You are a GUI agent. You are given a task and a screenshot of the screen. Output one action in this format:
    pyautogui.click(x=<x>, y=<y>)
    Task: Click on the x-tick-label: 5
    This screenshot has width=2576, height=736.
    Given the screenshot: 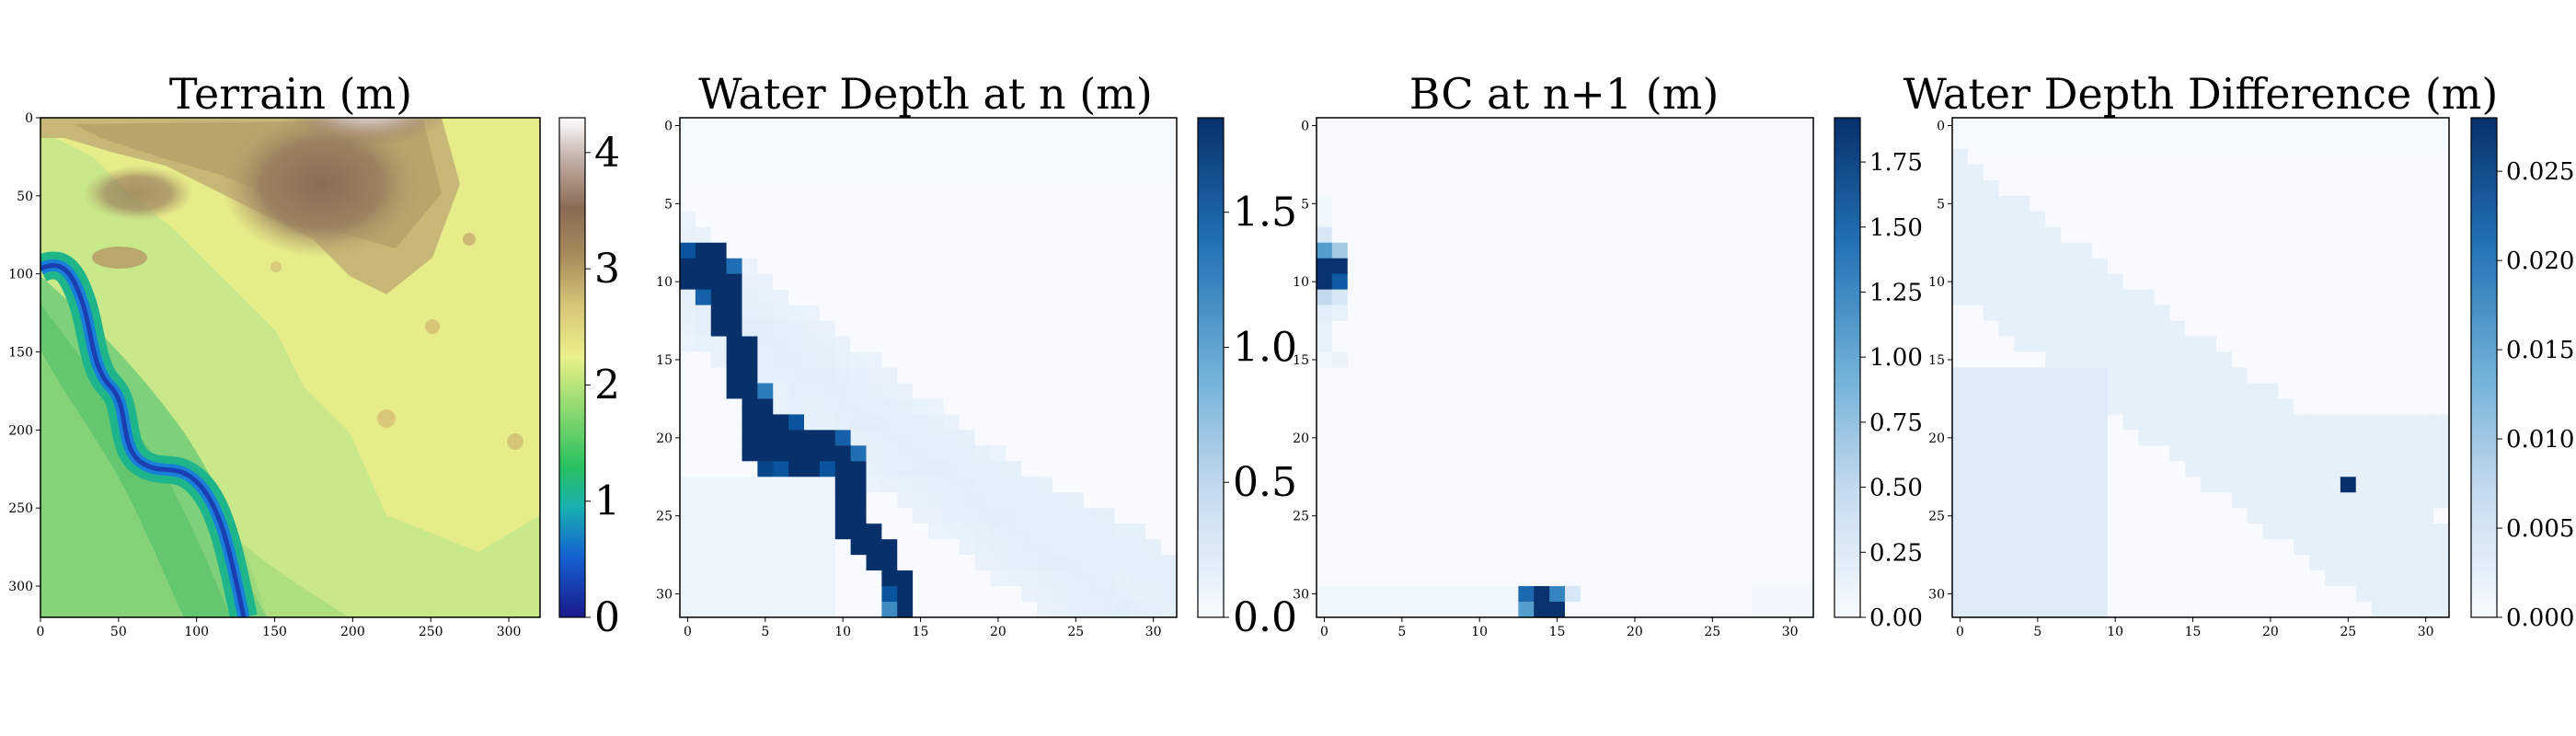 What is the action you would take?
    pyautogui.click(x=1401, y=632)
    